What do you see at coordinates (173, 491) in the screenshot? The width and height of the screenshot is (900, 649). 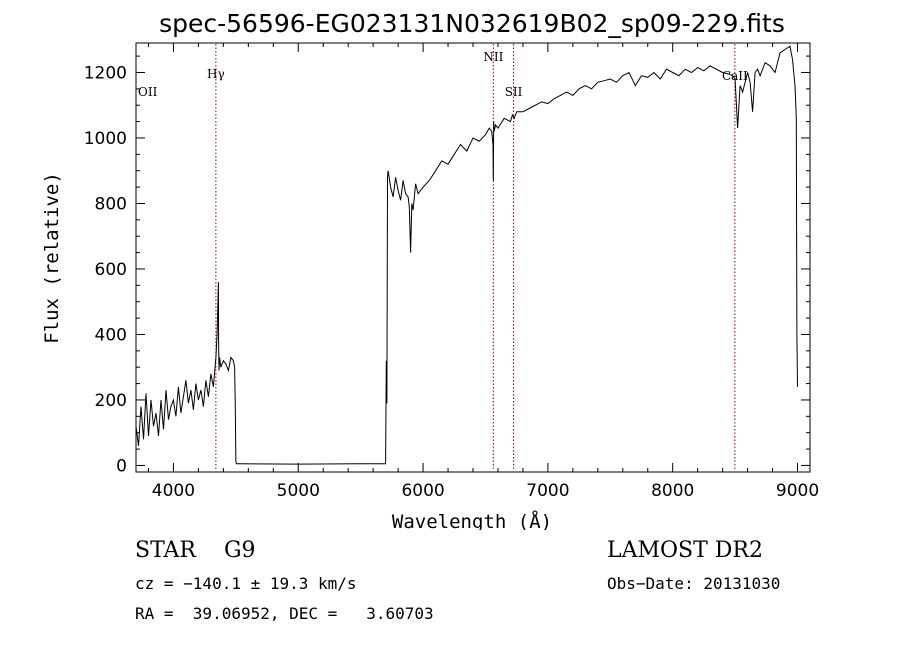 I see `x-tick-label: 4000` at bounding box center [173, 491].